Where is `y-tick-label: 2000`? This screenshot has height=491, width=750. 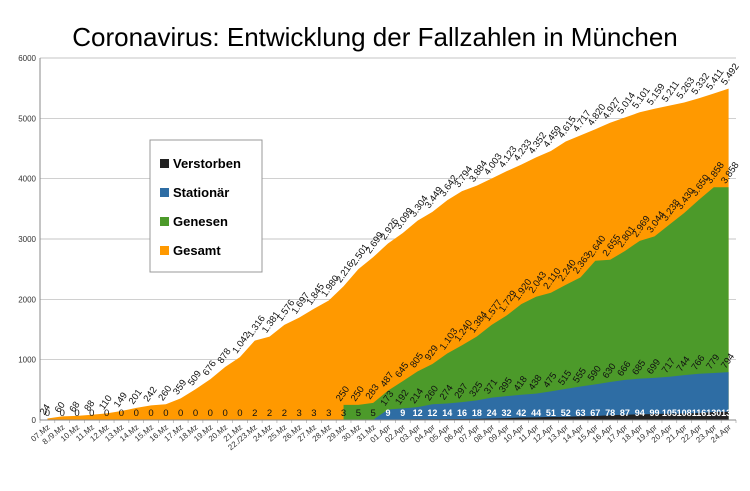
y-tick-label: 2000 is located at coordinates (27, 299).